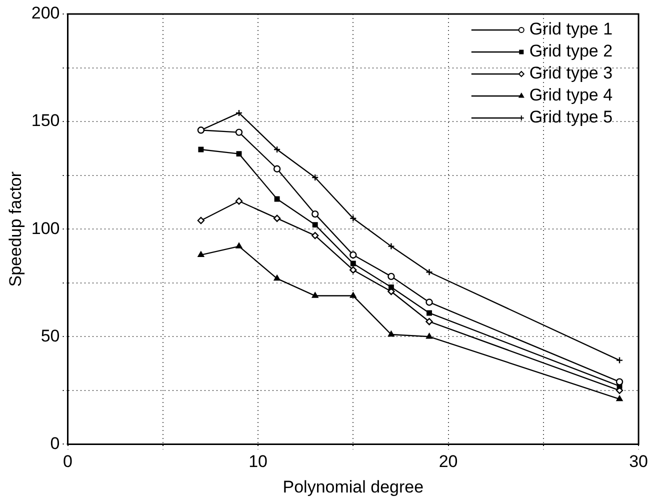  Describe the element at coordinates (55, 443) in the screenshot. I see `y-tick-label: 0` at that location.